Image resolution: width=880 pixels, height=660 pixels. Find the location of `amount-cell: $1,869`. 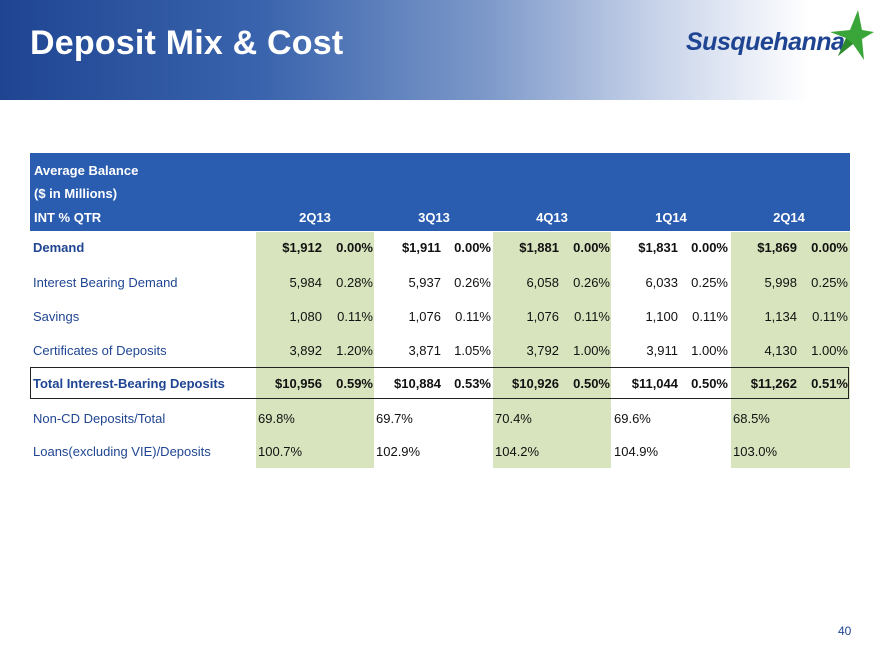

amount-cell: $1,869 is located at coordinates (777, 247).